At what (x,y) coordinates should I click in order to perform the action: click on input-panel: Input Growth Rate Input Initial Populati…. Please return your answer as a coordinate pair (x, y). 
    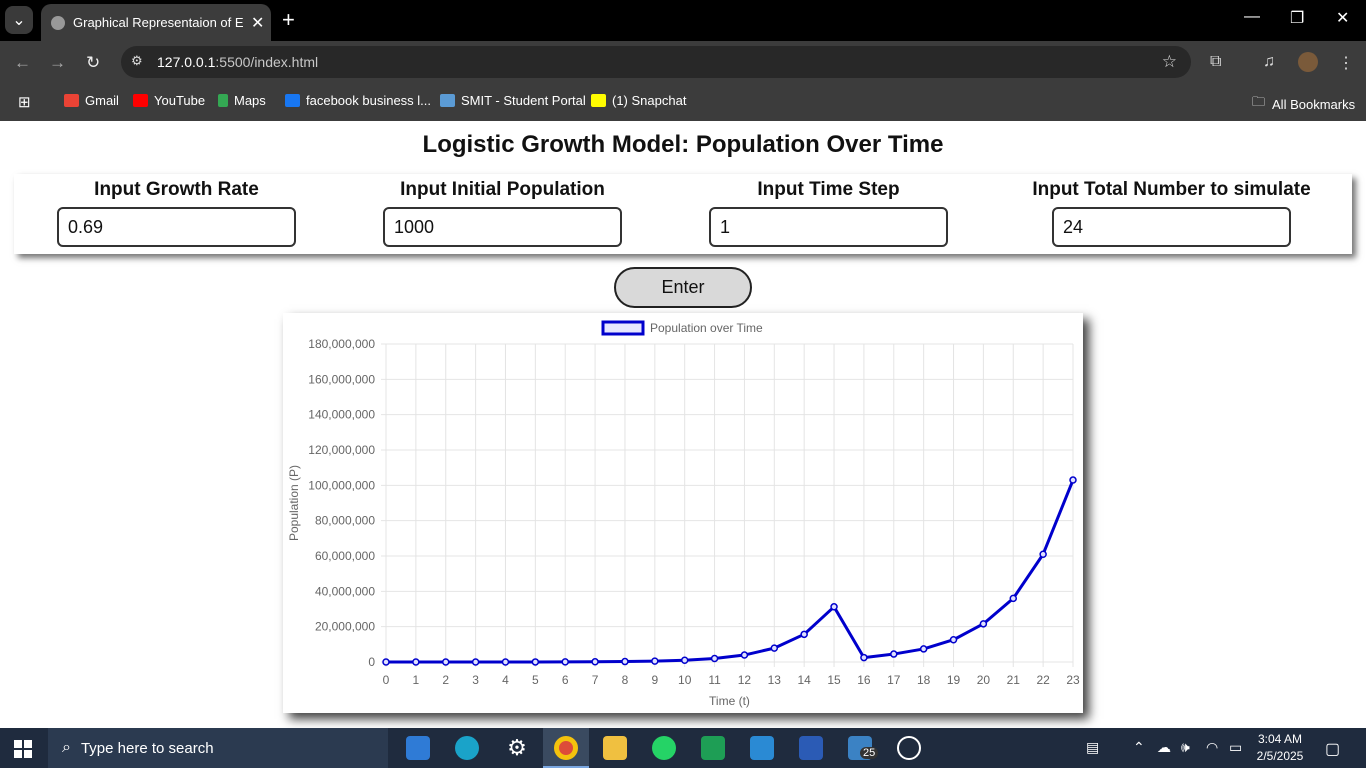
    Looking at the image, I should click on (683, 214).